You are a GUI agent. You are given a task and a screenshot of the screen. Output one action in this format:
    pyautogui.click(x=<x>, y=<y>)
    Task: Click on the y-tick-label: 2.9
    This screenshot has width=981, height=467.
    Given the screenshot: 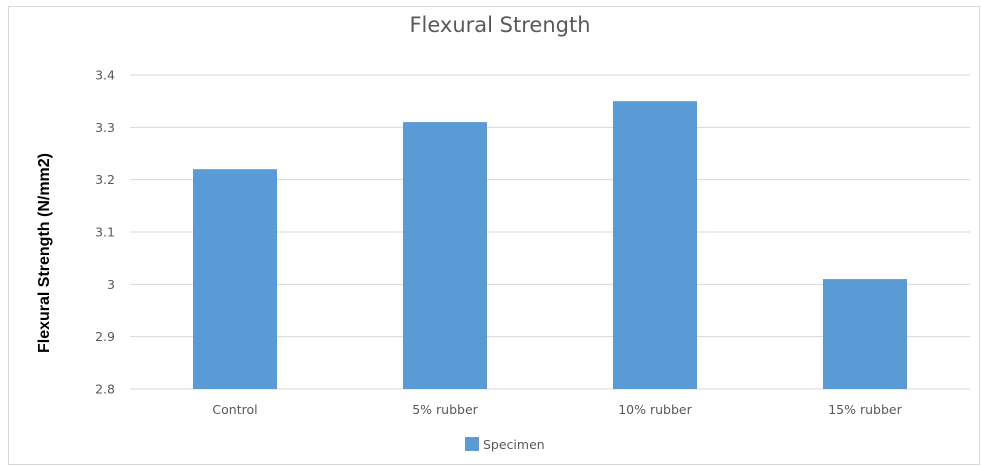 What is the action you would take?
    pyautogui.click(x=105, y=336)
    